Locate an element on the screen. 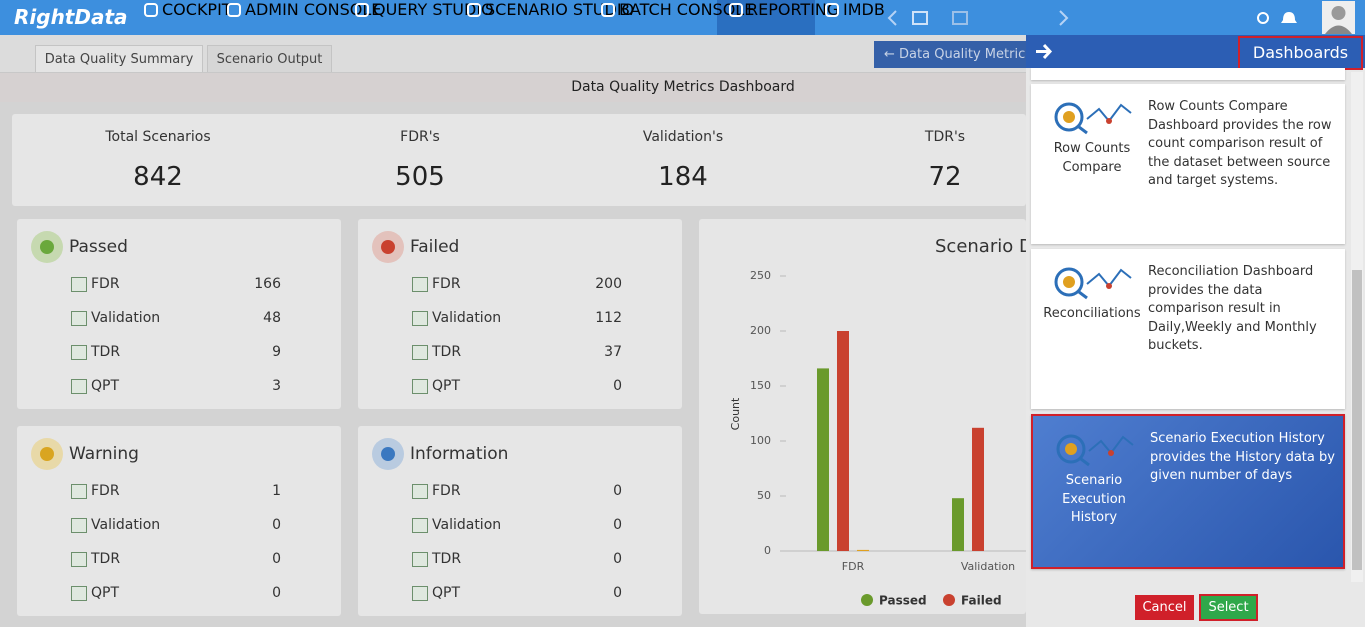  tab: Scenario Output is located at coordinates (269, 58).